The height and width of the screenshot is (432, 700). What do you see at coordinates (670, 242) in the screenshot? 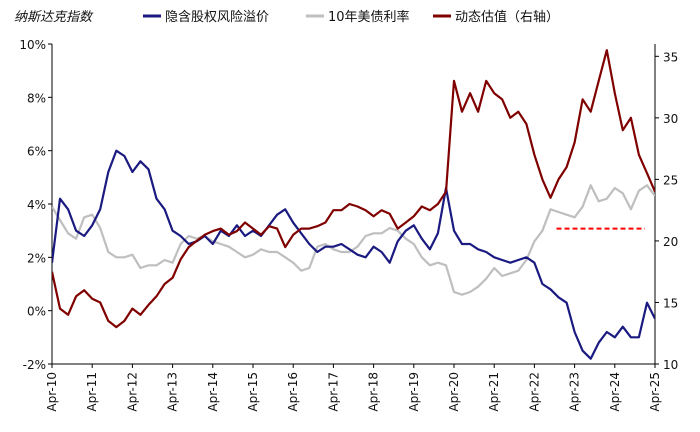
I see `y-right-tick-label: 20` at bounding box center [670, 242].